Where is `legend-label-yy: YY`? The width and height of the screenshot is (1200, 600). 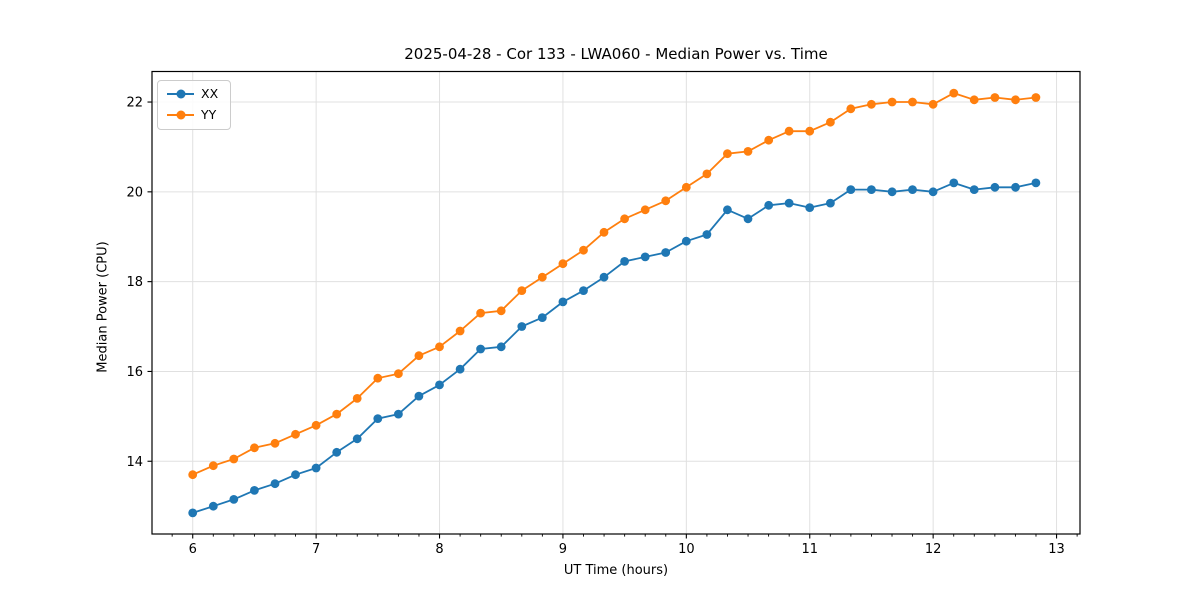 legend-label-yy: YY is located at coordinates (209, 114).